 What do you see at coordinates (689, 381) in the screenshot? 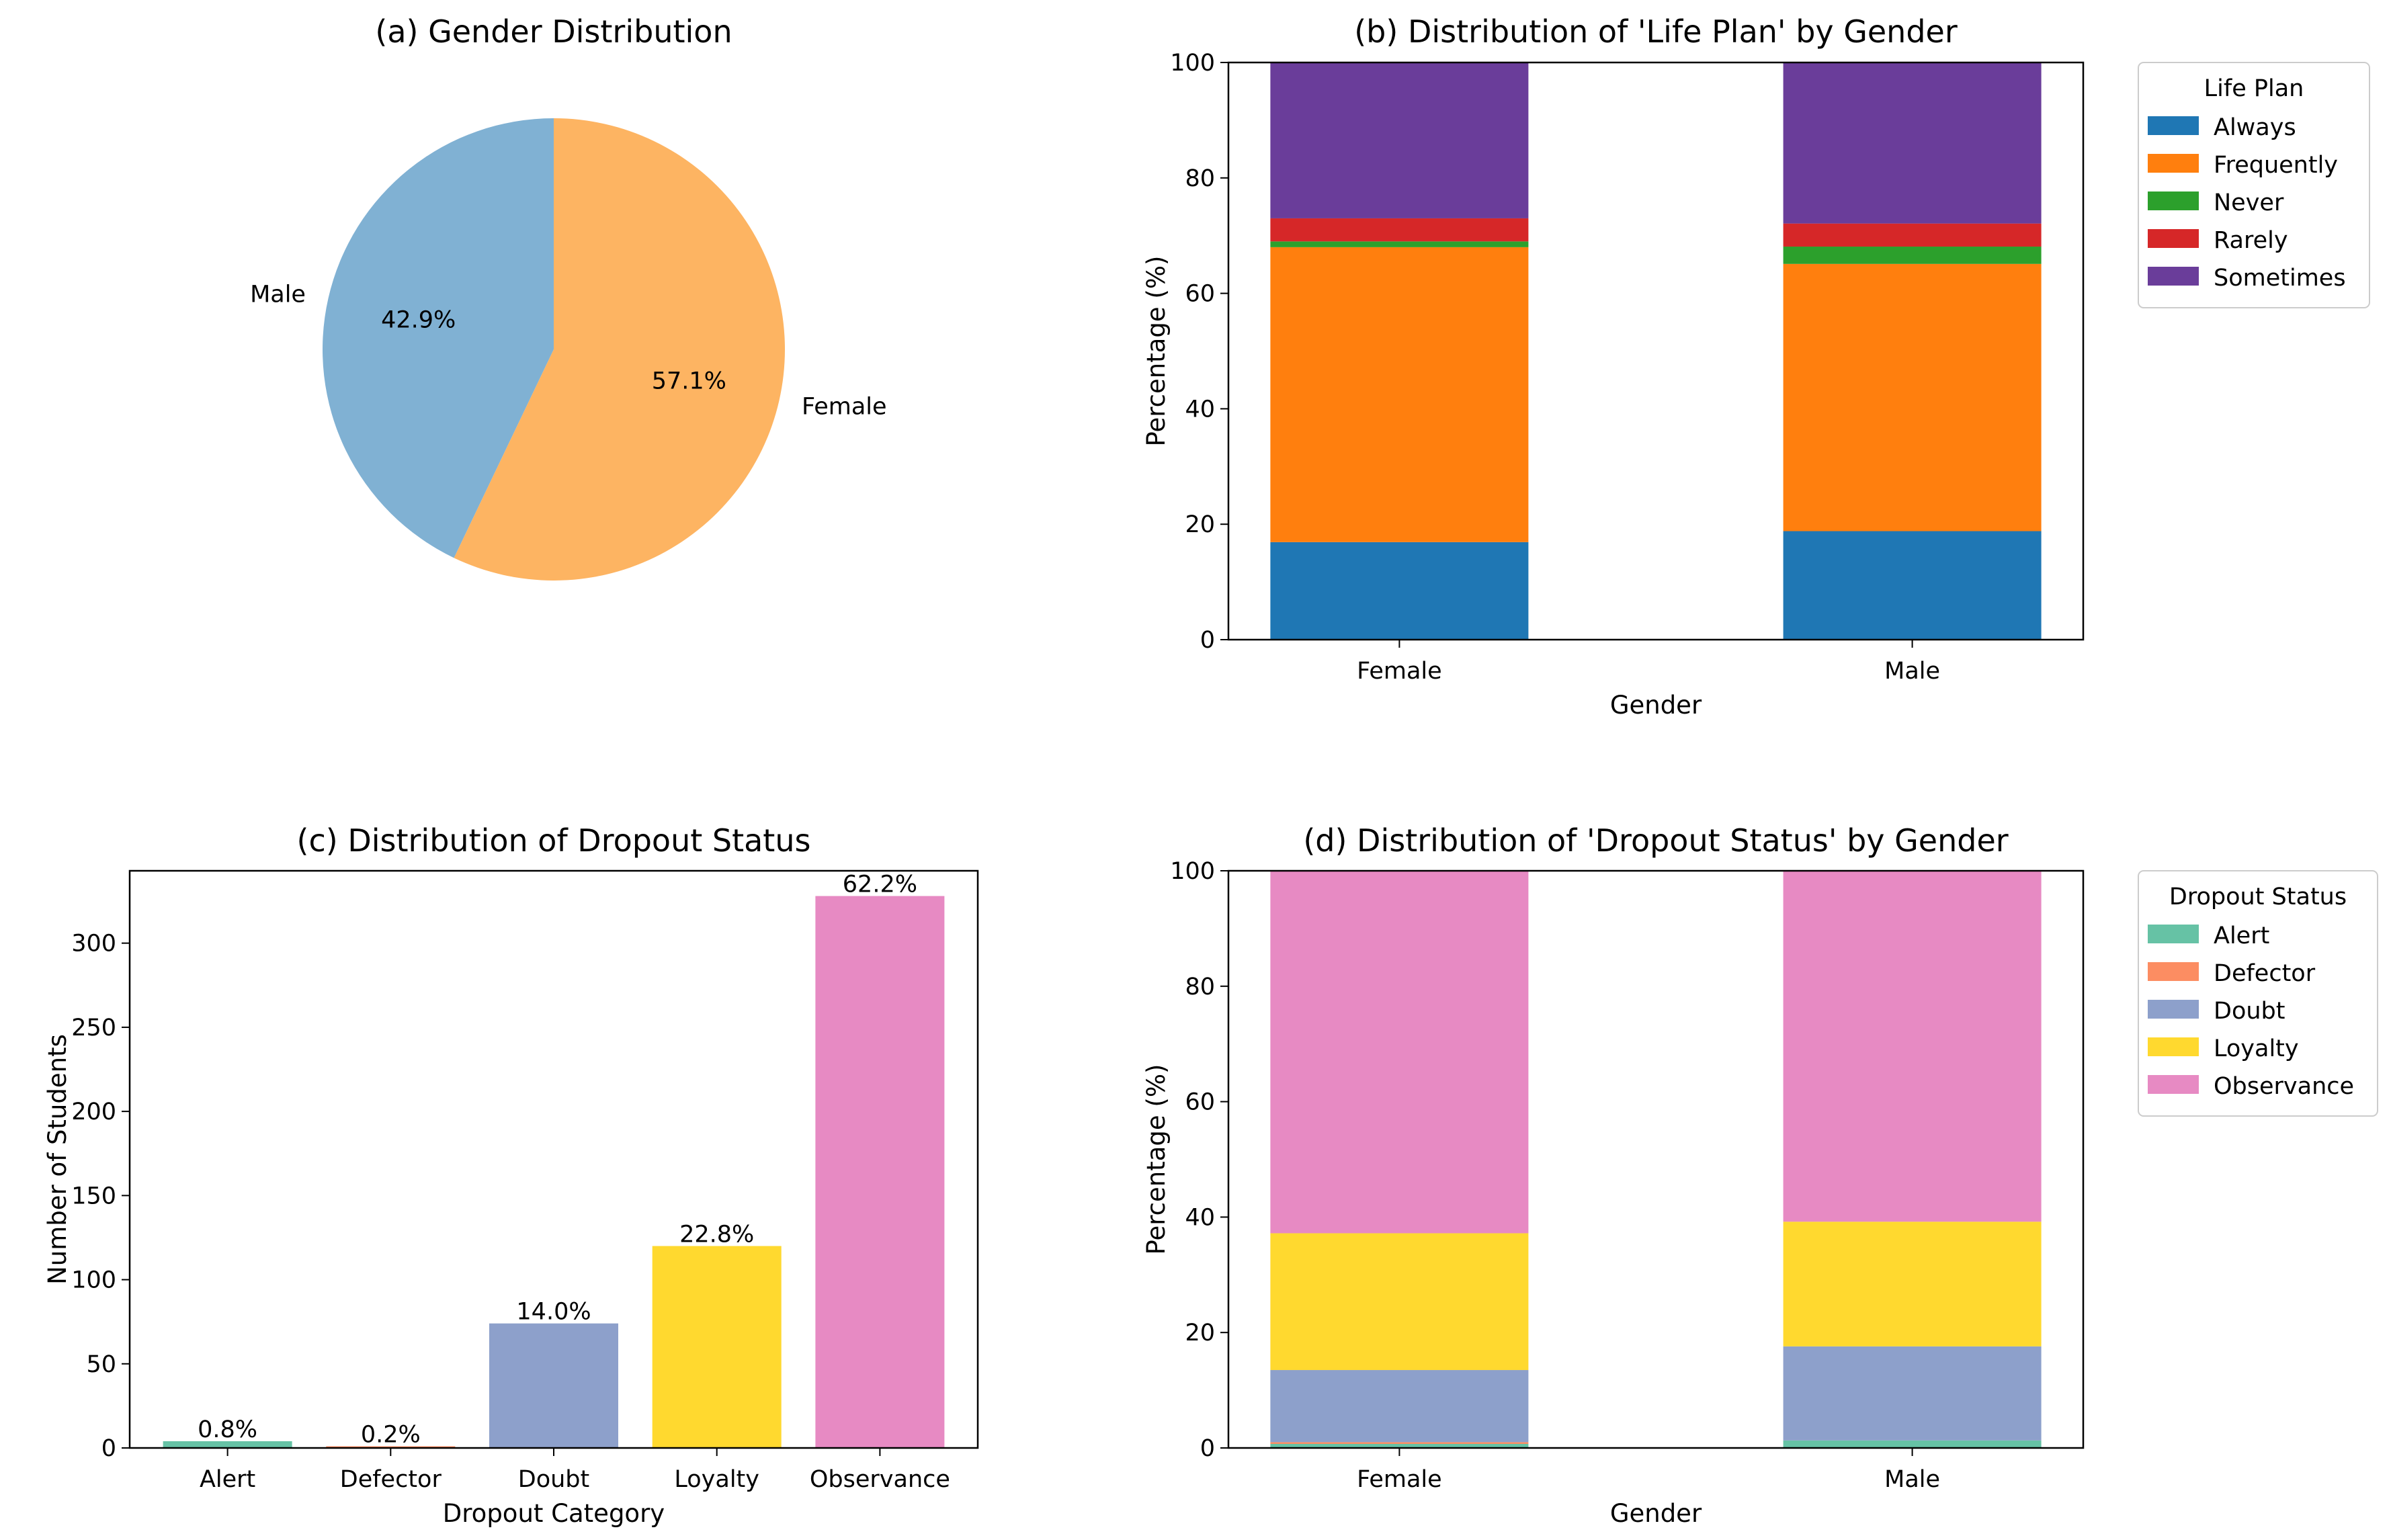
I see `pie-pct-label-female: 57.1%` at bounding box center [689, 381].